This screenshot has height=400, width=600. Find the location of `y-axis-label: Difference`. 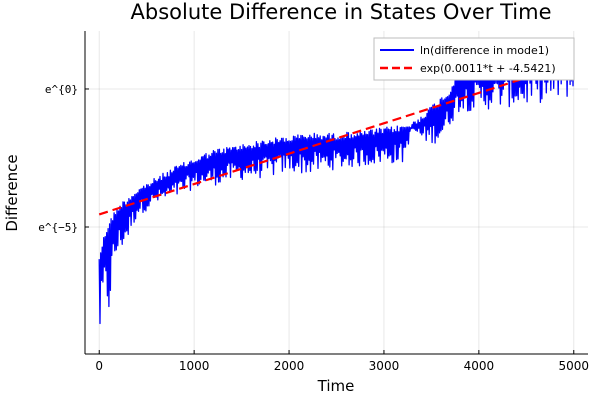

y-axis-label: Difference is located at coordinates (12, 192).